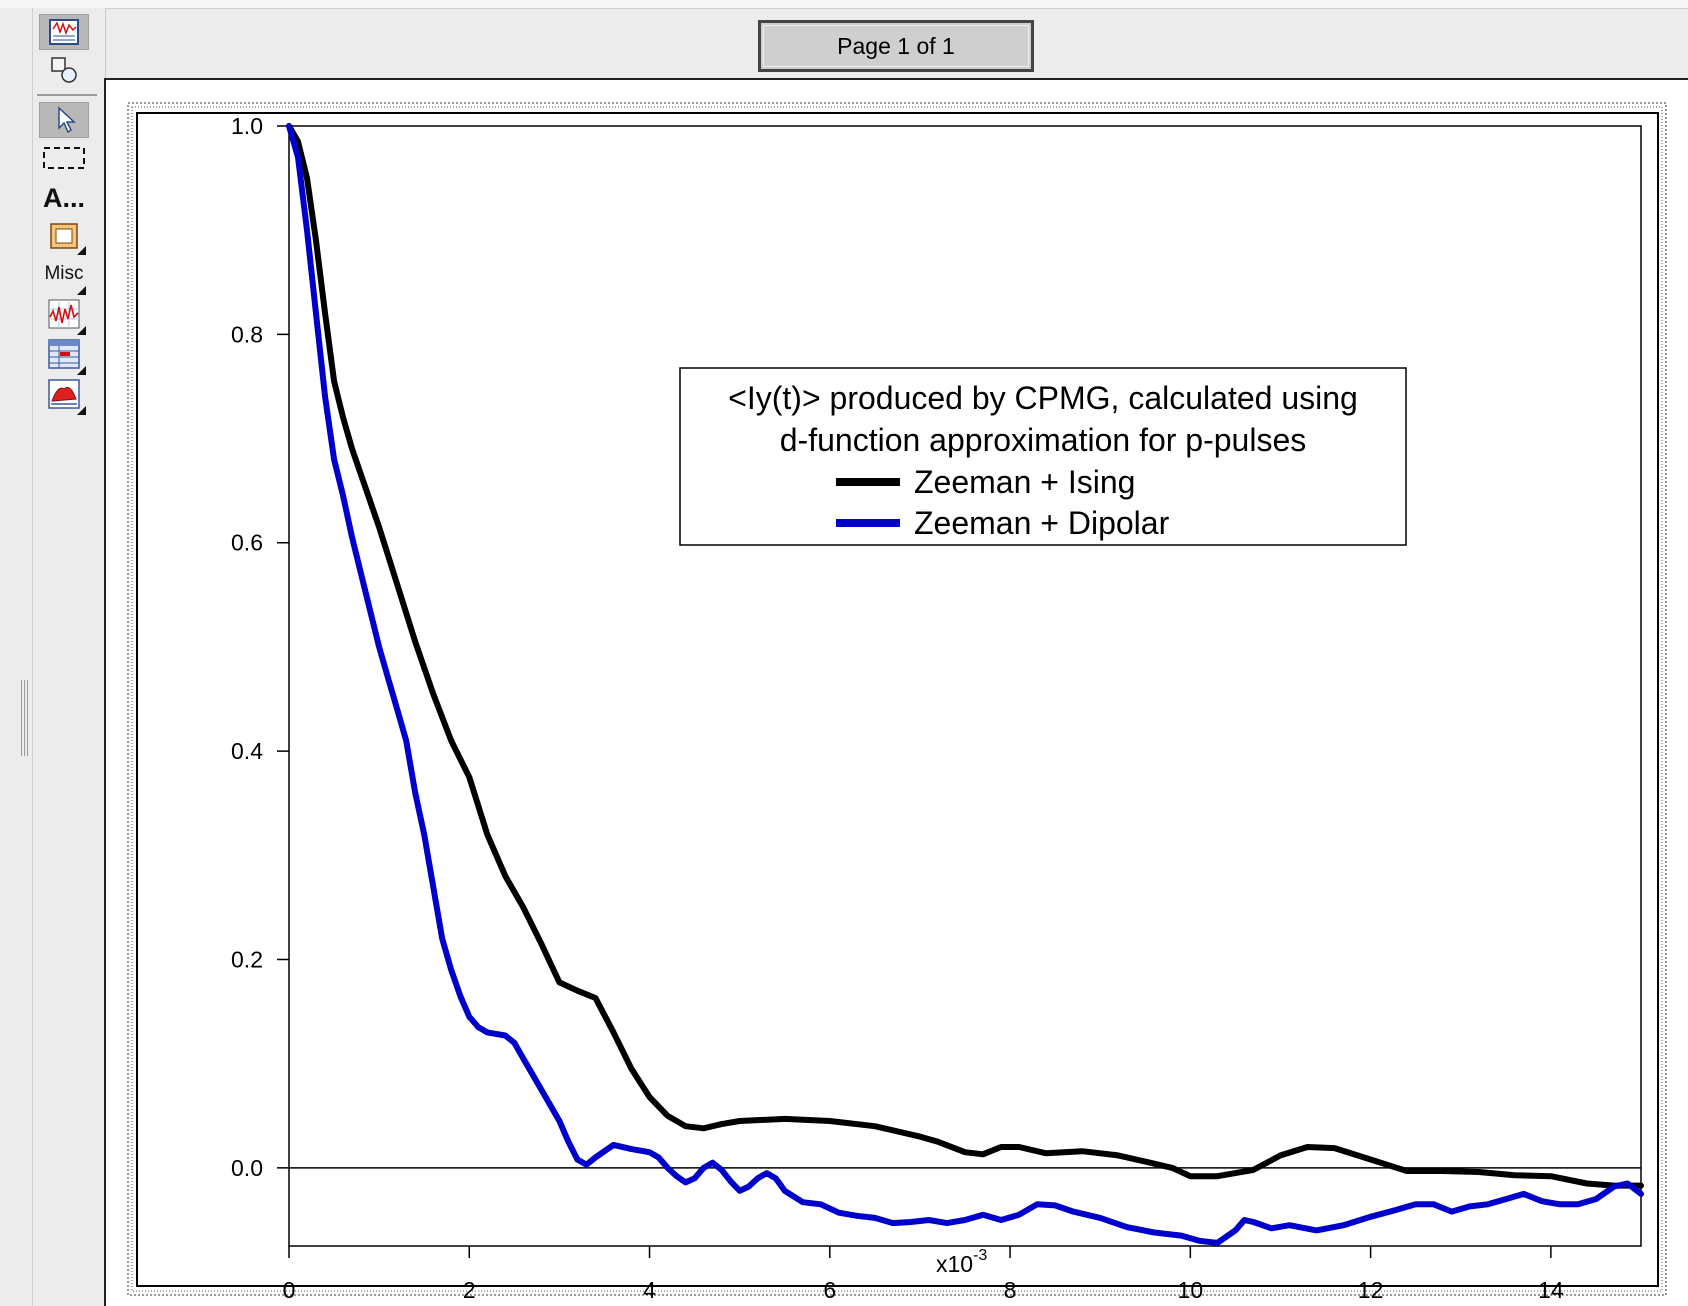  I want to click on frame-tool-dropdown-icon, so click(81, 250).